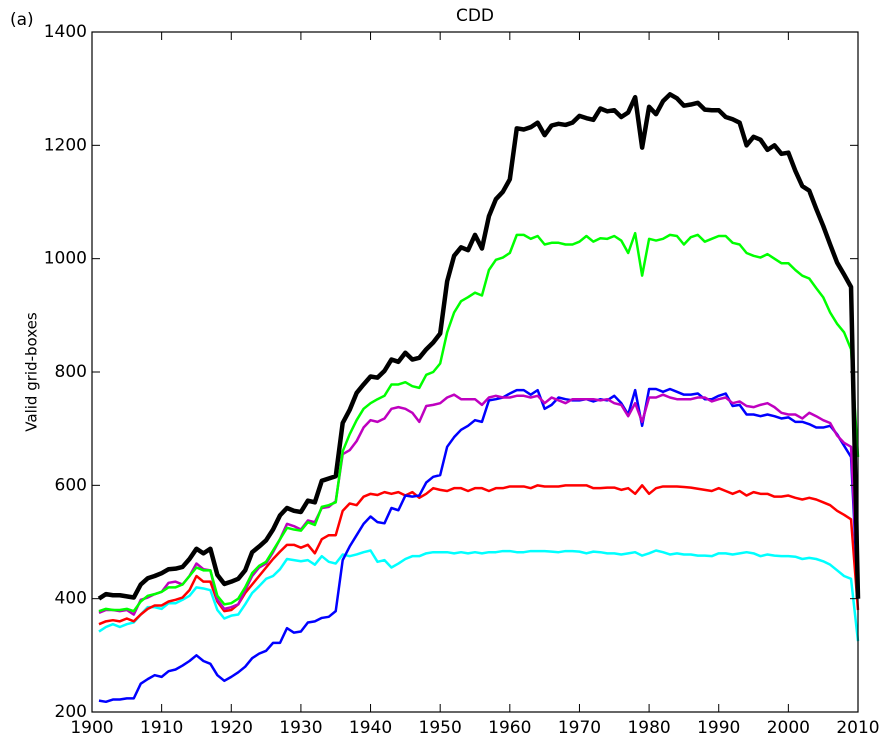  What do you see at coordinates (65, 32) in the screenshot?
I see `y-tick-label: 1400` at bounding box center [65, 32].